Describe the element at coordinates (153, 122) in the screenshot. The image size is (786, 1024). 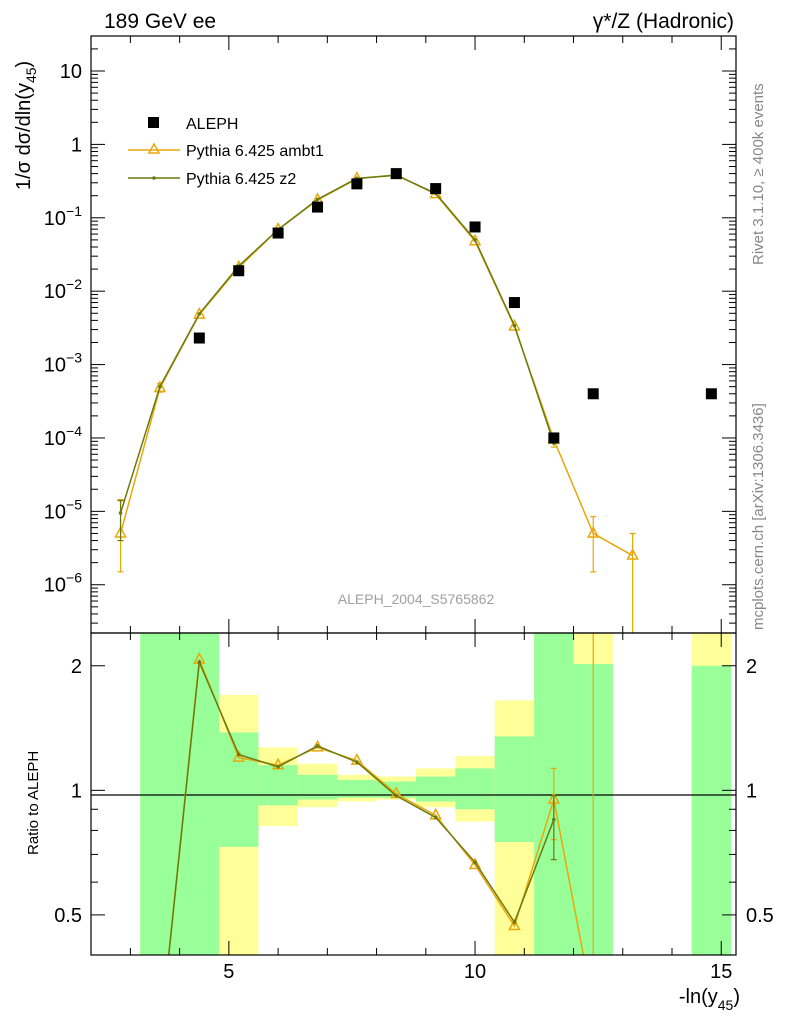
I see `legend-marker-aleph` at that location.